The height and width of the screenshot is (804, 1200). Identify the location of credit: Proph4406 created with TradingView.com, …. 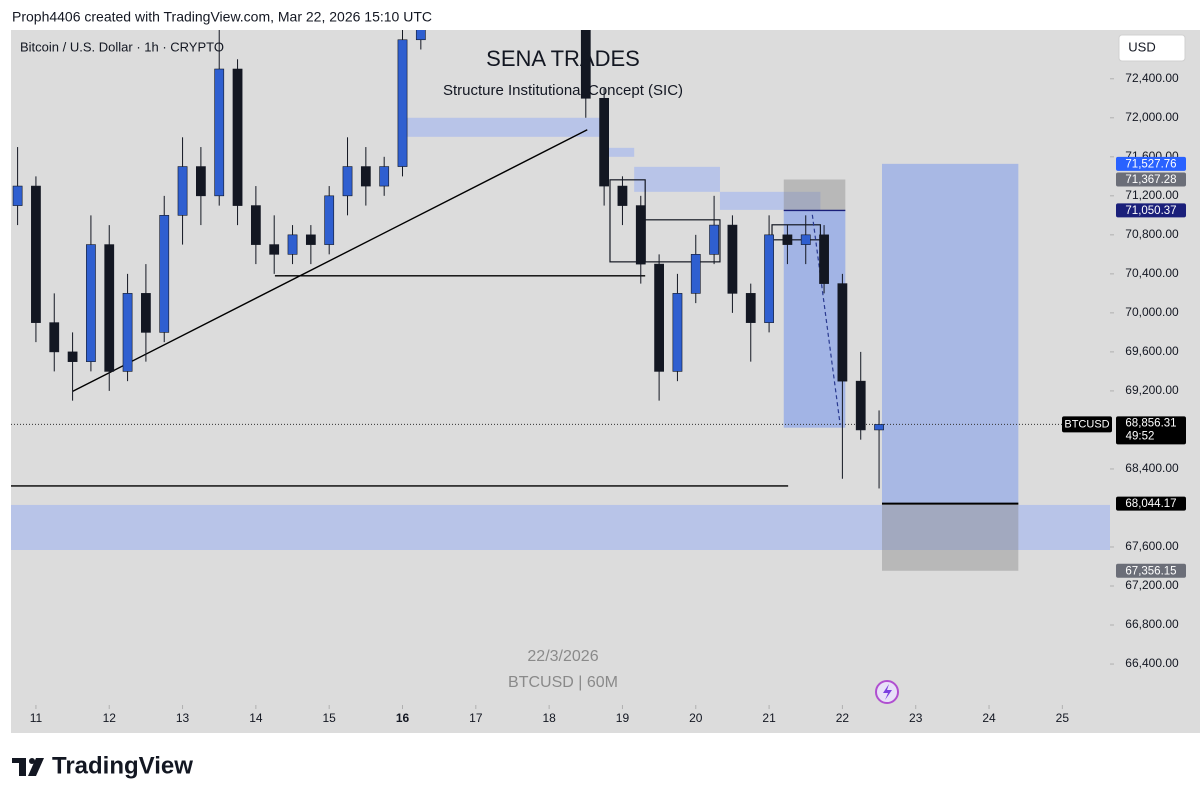
(222, 17).